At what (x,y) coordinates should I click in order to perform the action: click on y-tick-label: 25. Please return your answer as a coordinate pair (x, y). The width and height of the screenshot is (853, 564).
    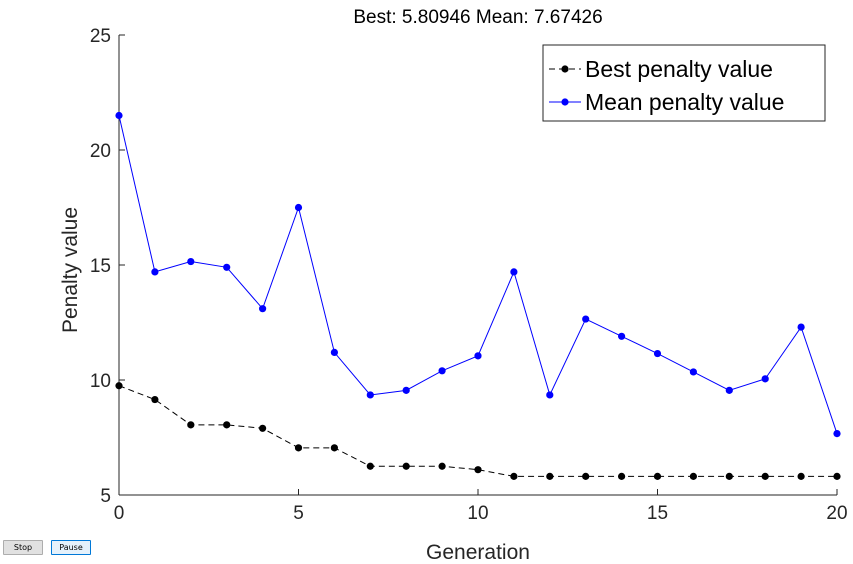
    Looking at the image, I should click on (100, 36).